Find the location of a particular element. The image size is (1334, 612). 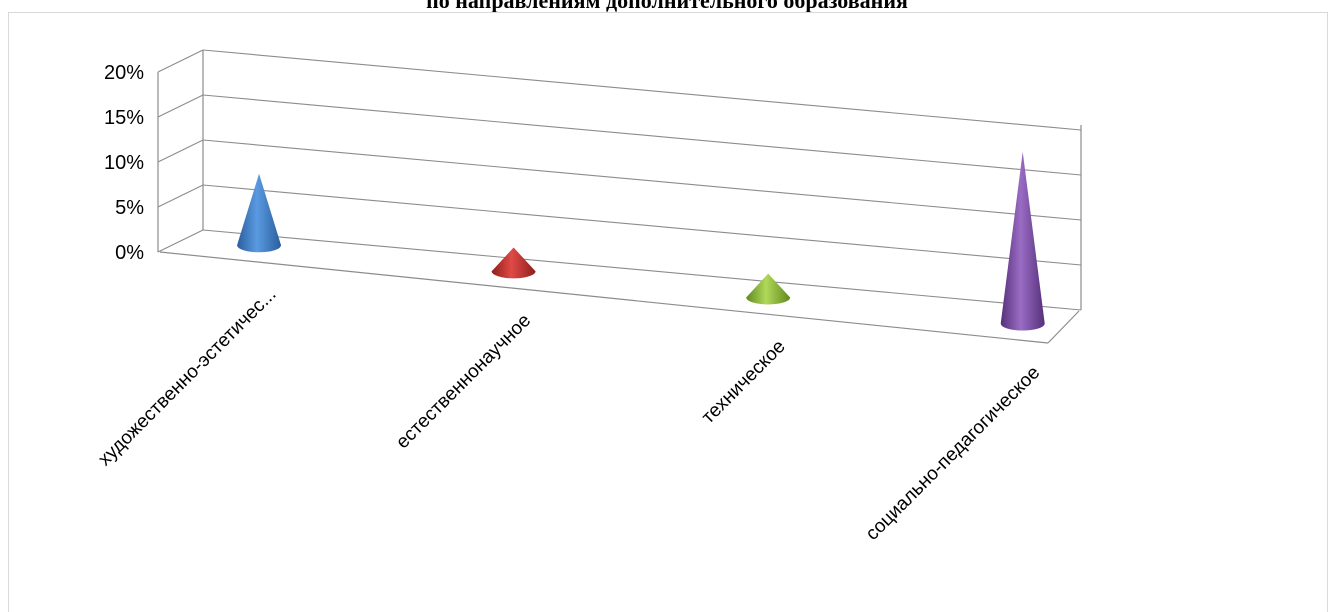

y-axis-ticks: 0% 5% 10% 15% 20% is located at coordinates (124, 163).